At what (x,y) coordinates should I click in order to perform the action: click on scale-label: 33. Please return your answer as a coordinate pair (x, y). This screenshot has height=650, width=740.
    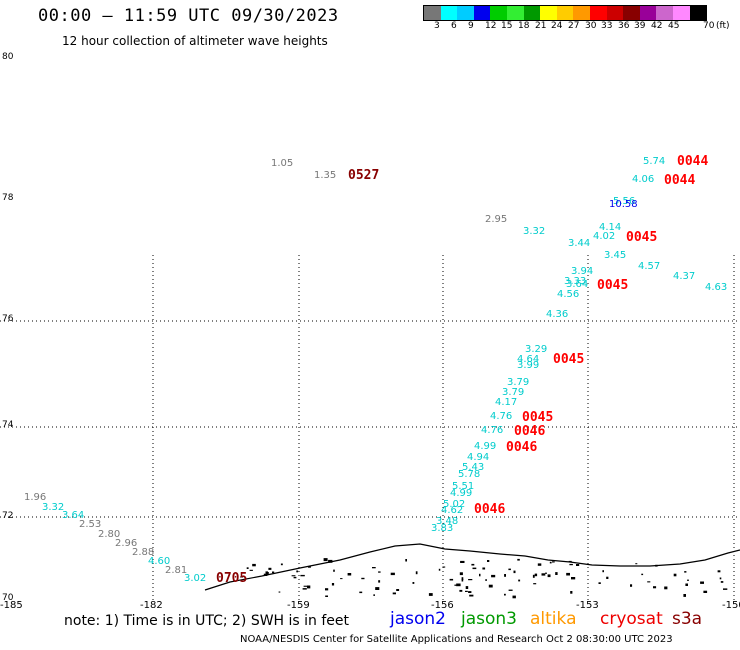
    Looking at the image, I should click on (607, 26).